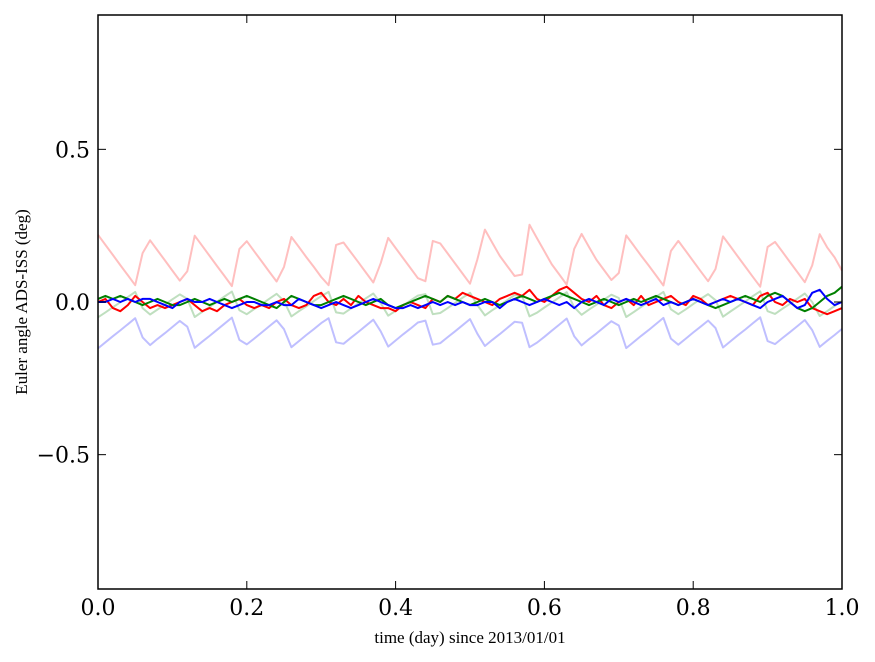  I want to click on x-tick-label: 0.6, so click(544, 608).